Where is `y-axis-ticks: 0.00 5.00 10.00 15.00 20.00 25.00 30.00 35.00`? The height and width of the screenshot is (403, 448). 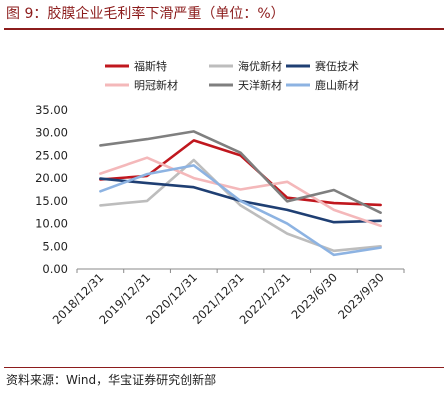 y-axis-ticks: 0.00 5.00 10.00 15.00 20.00 25.00 30.00 35.00 is located at coordinates (51, 189).